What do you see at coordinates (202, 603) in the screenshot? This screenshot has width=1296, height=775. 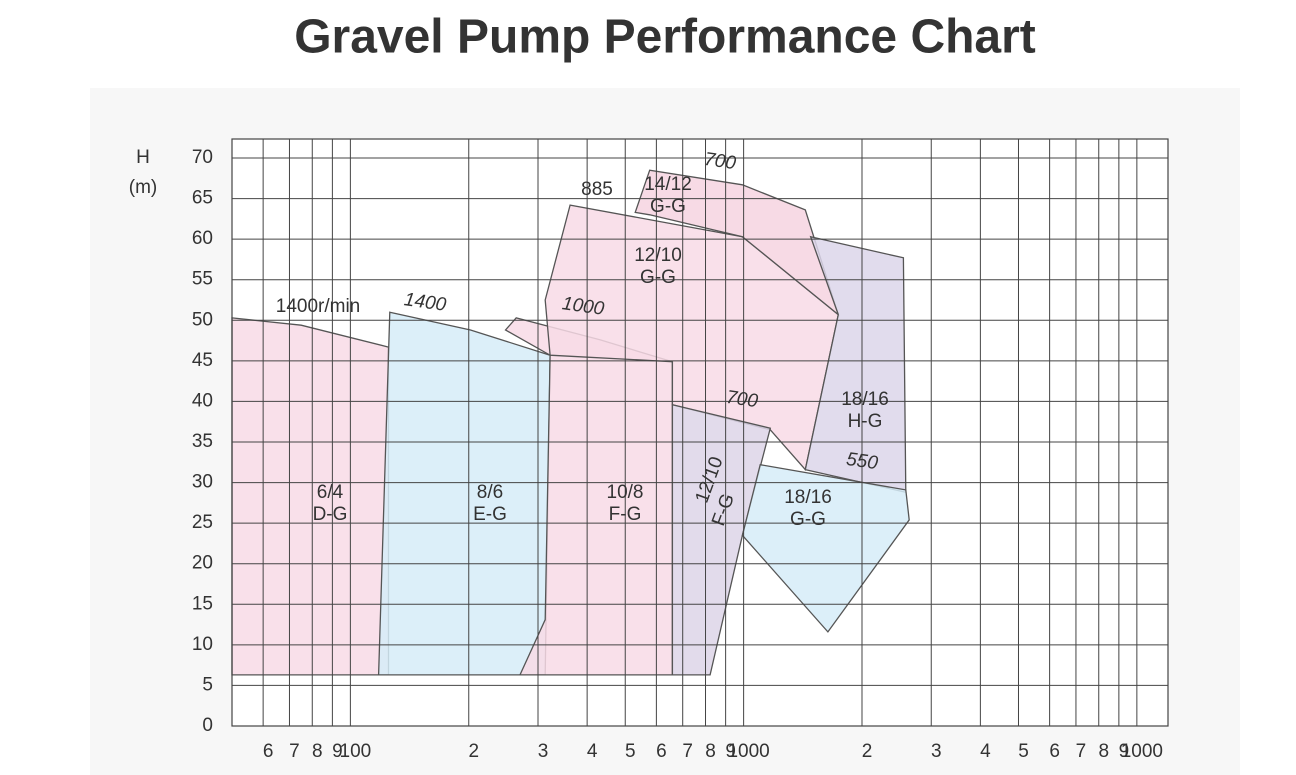 I see `y-tick-label: 15` at bounding box center [202, 603].